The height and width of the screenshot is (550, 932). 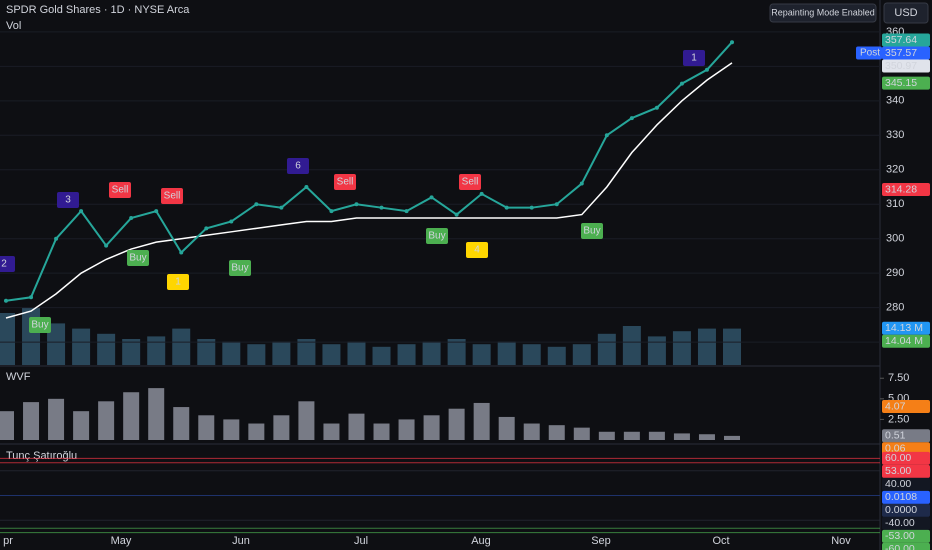 What do you see at coordinates (41, 456) in the screenshot?
I see `osc-title: Tunç Şatıroğlu` at bounding box center [41, 456].